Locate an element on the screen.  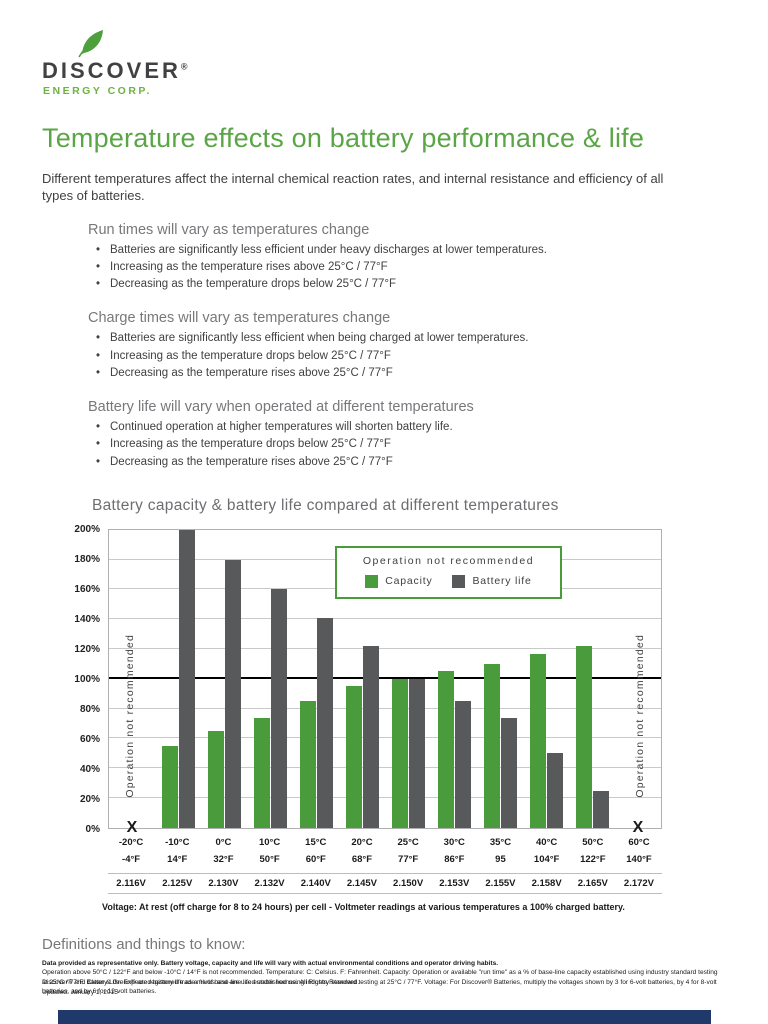
bar-group-10C is located at coordinates (270, 679).